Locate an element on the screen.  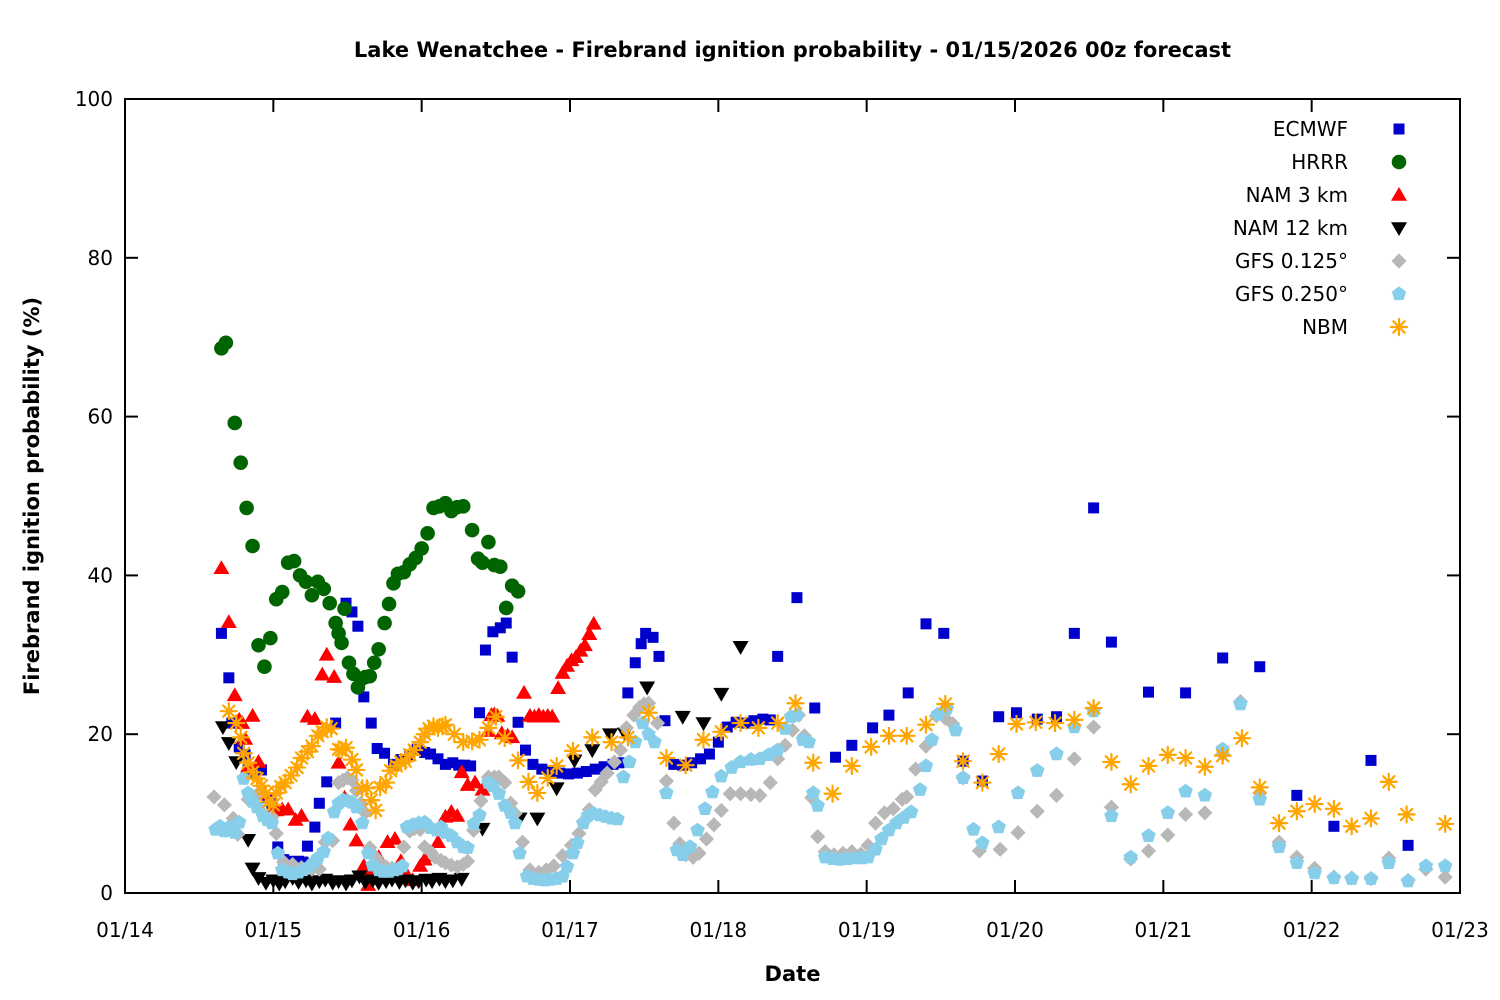
legend-item-gfs-0-250: GFS 0.250° is located at coordinates (1321, 294).